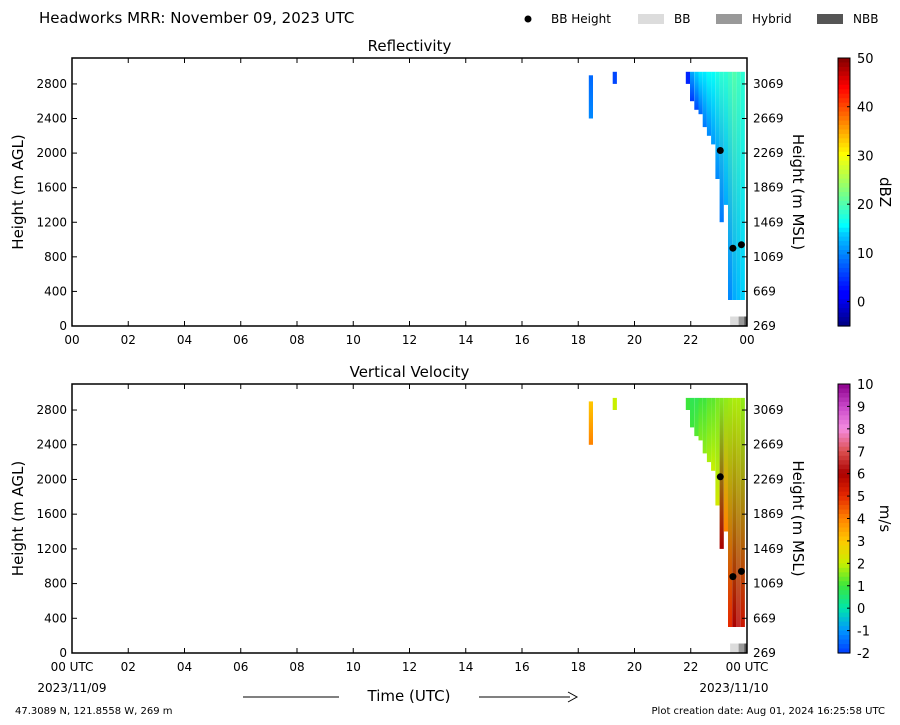  What do you see at coordinates (768, 119) in the screenshot?
I see `refl-y-right-tick-label: 2669` at bounding box center [768, 119].